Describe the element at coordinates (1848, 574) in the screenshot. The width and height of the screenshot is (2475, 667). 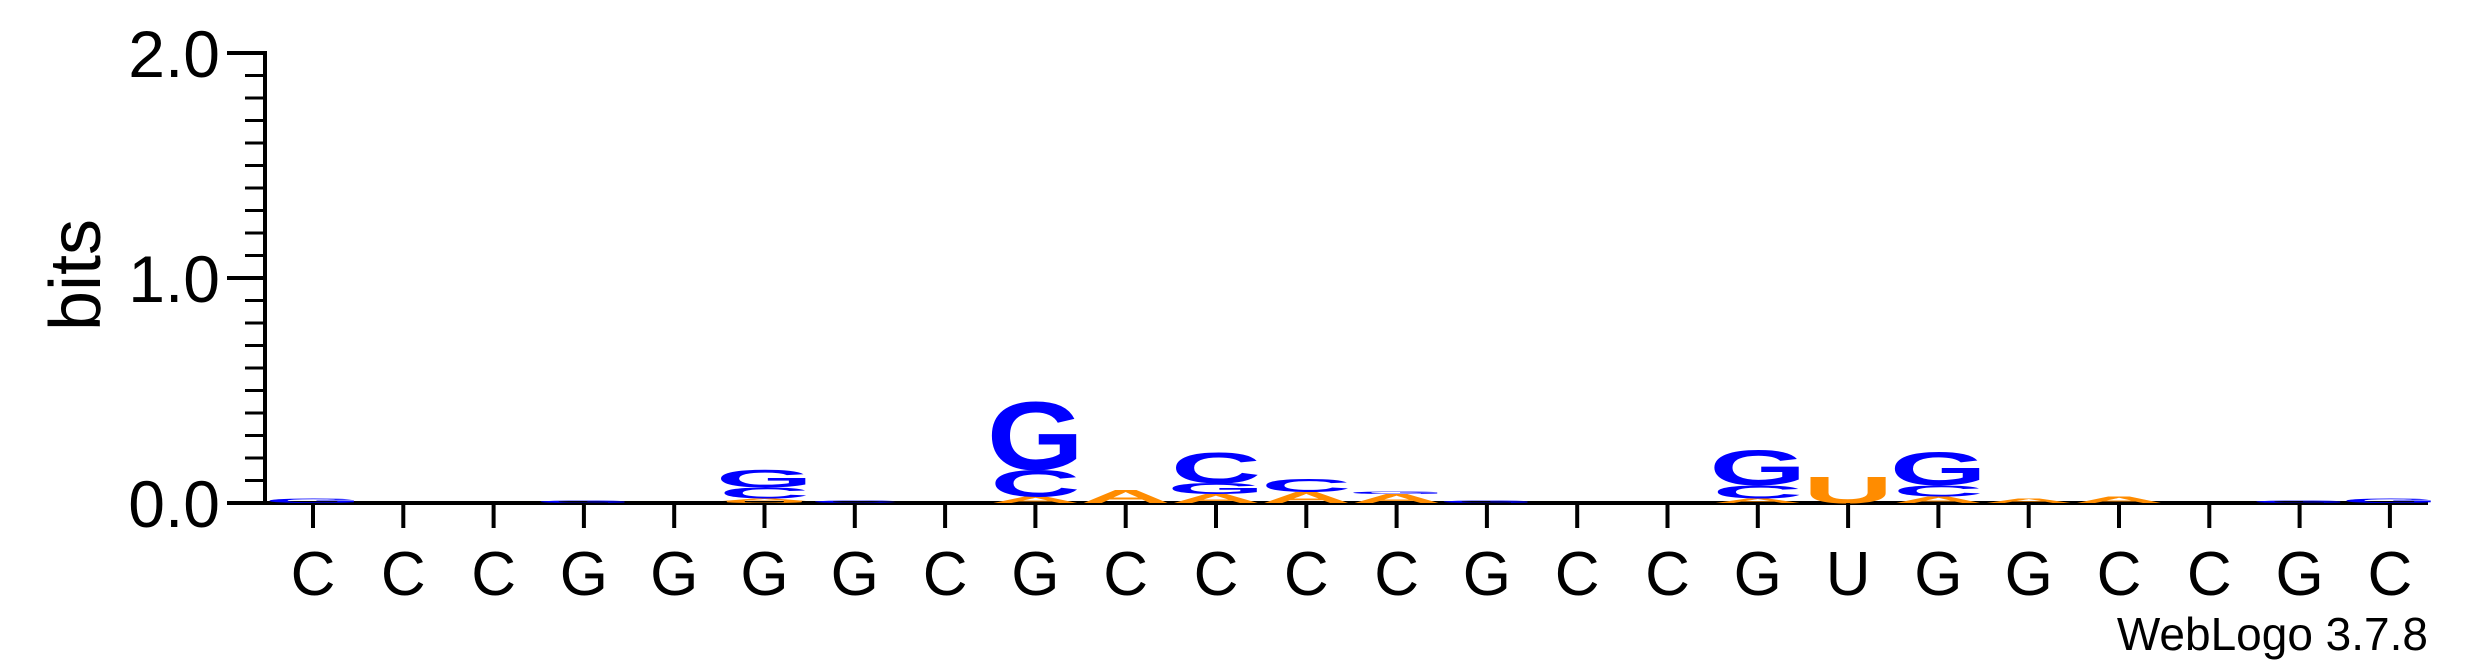
I see `x-tick-label: U` at that location.